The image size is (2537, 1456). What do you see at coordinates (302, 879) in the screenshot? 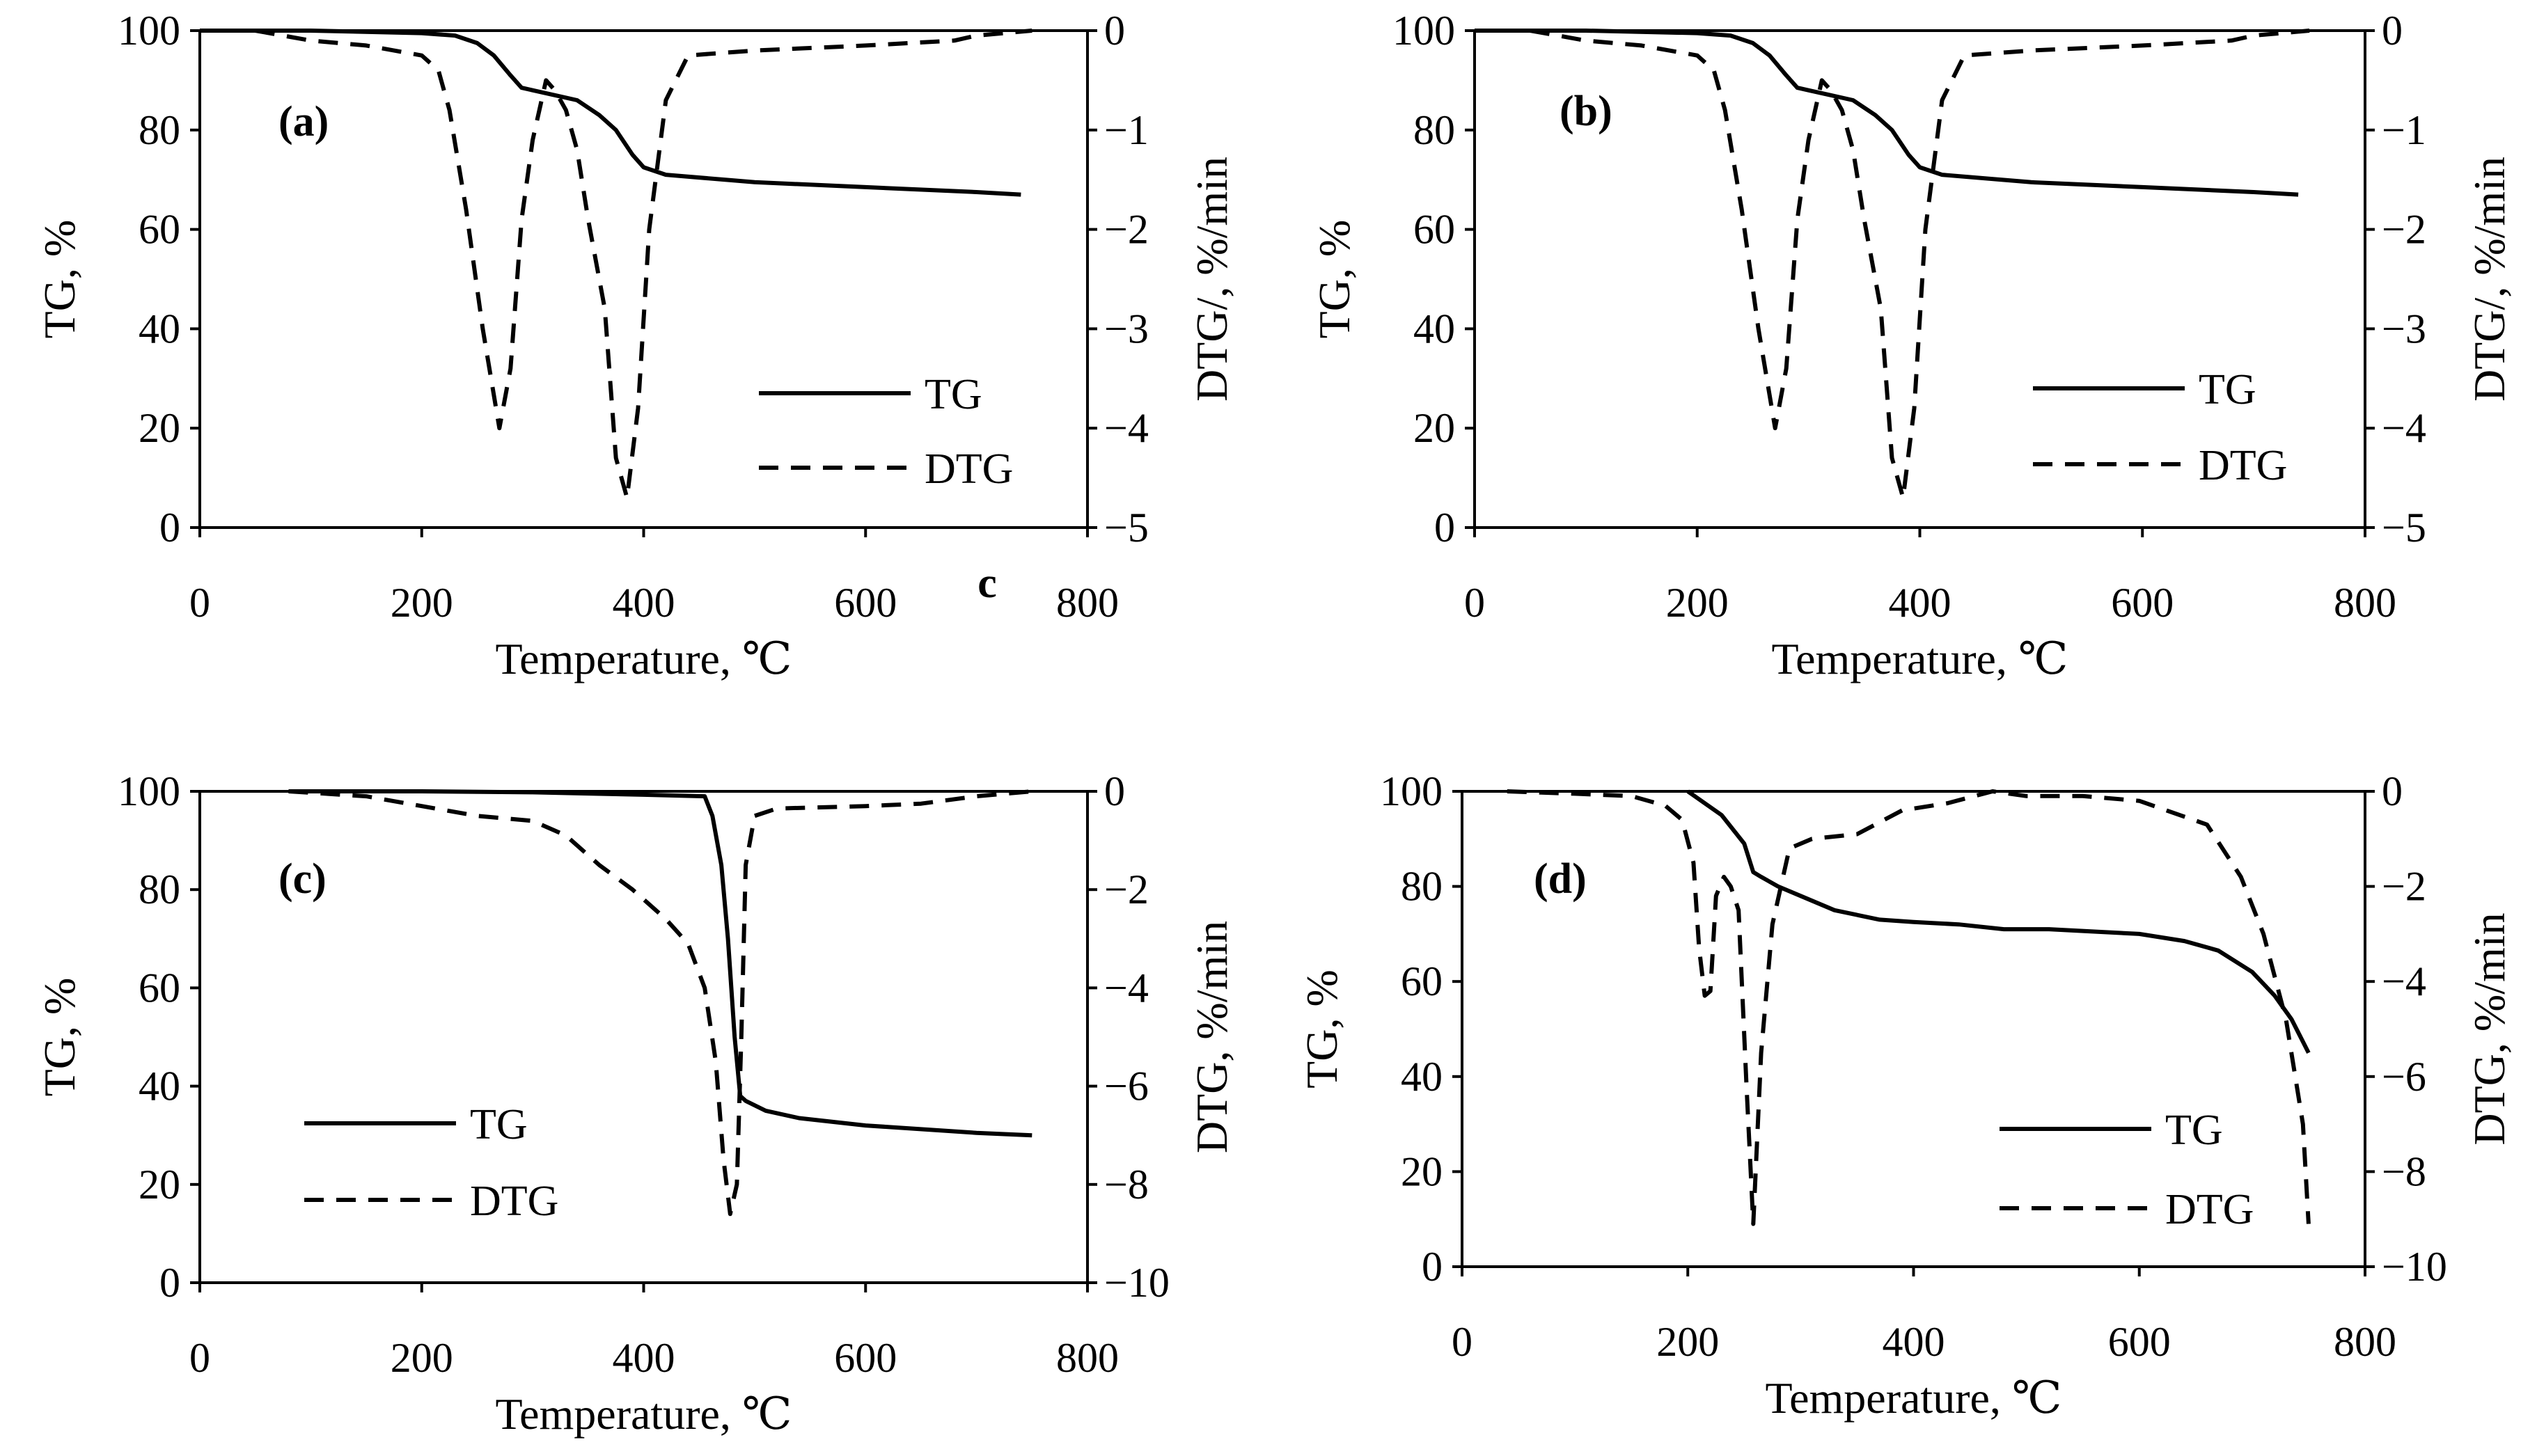
I see `panel-label: (c)` at bounding box center [302, 879].